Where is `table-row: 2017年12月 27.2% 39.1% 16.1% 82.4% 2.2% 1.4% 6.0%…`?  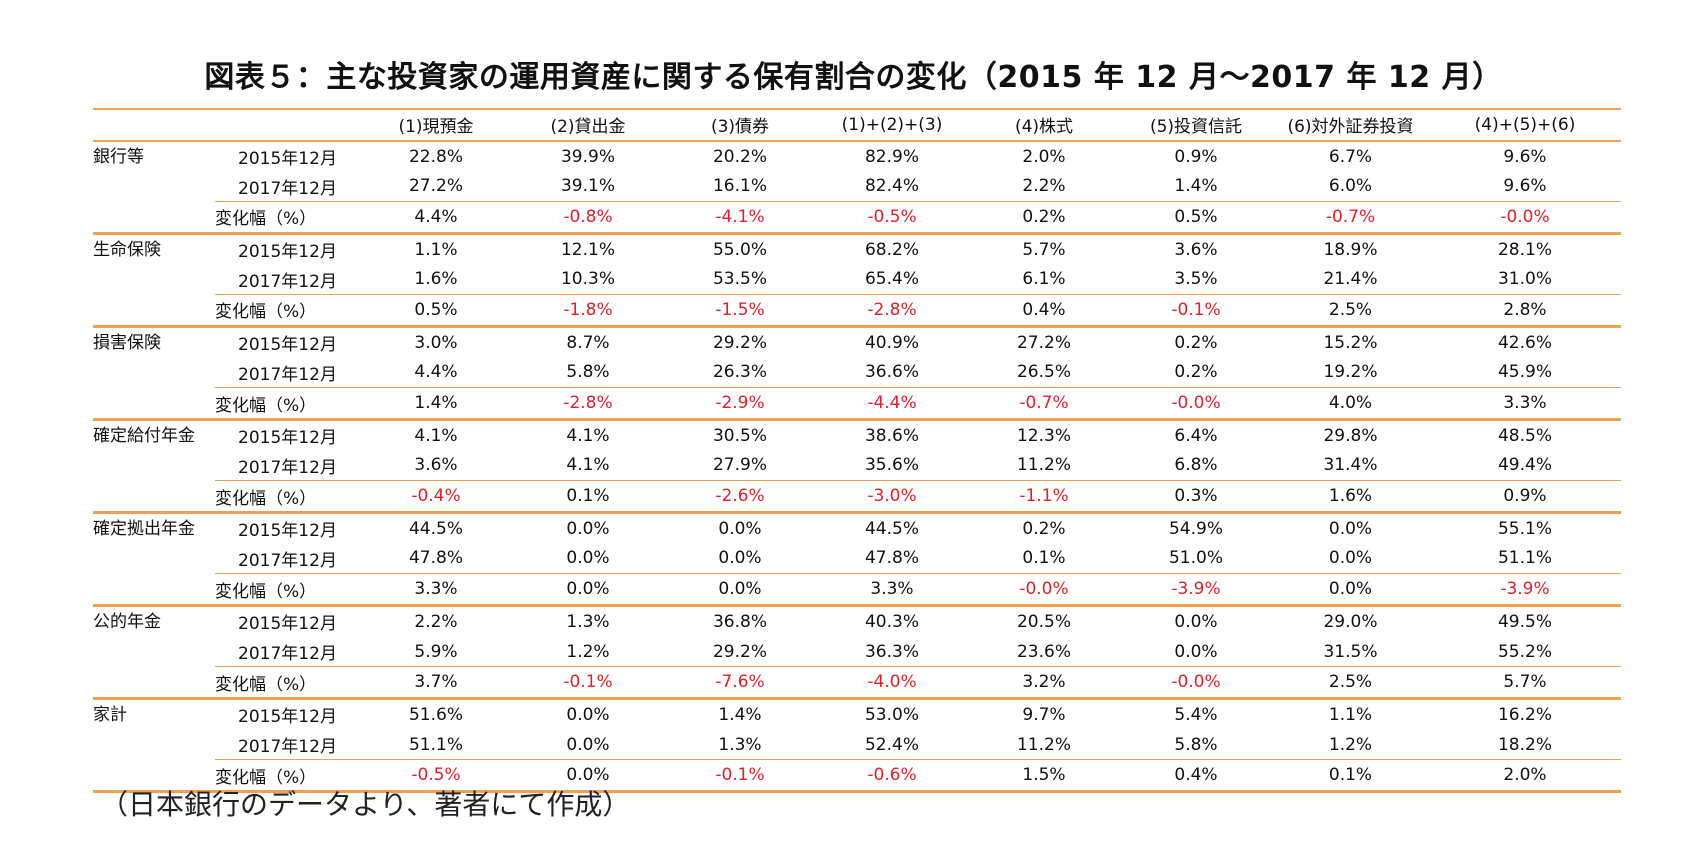 table-row: 2017年12月 27.2% 39.1% 16.1% 82.4% 2.2% 1.4% 6.0%… is located at coordinates (857, 186).